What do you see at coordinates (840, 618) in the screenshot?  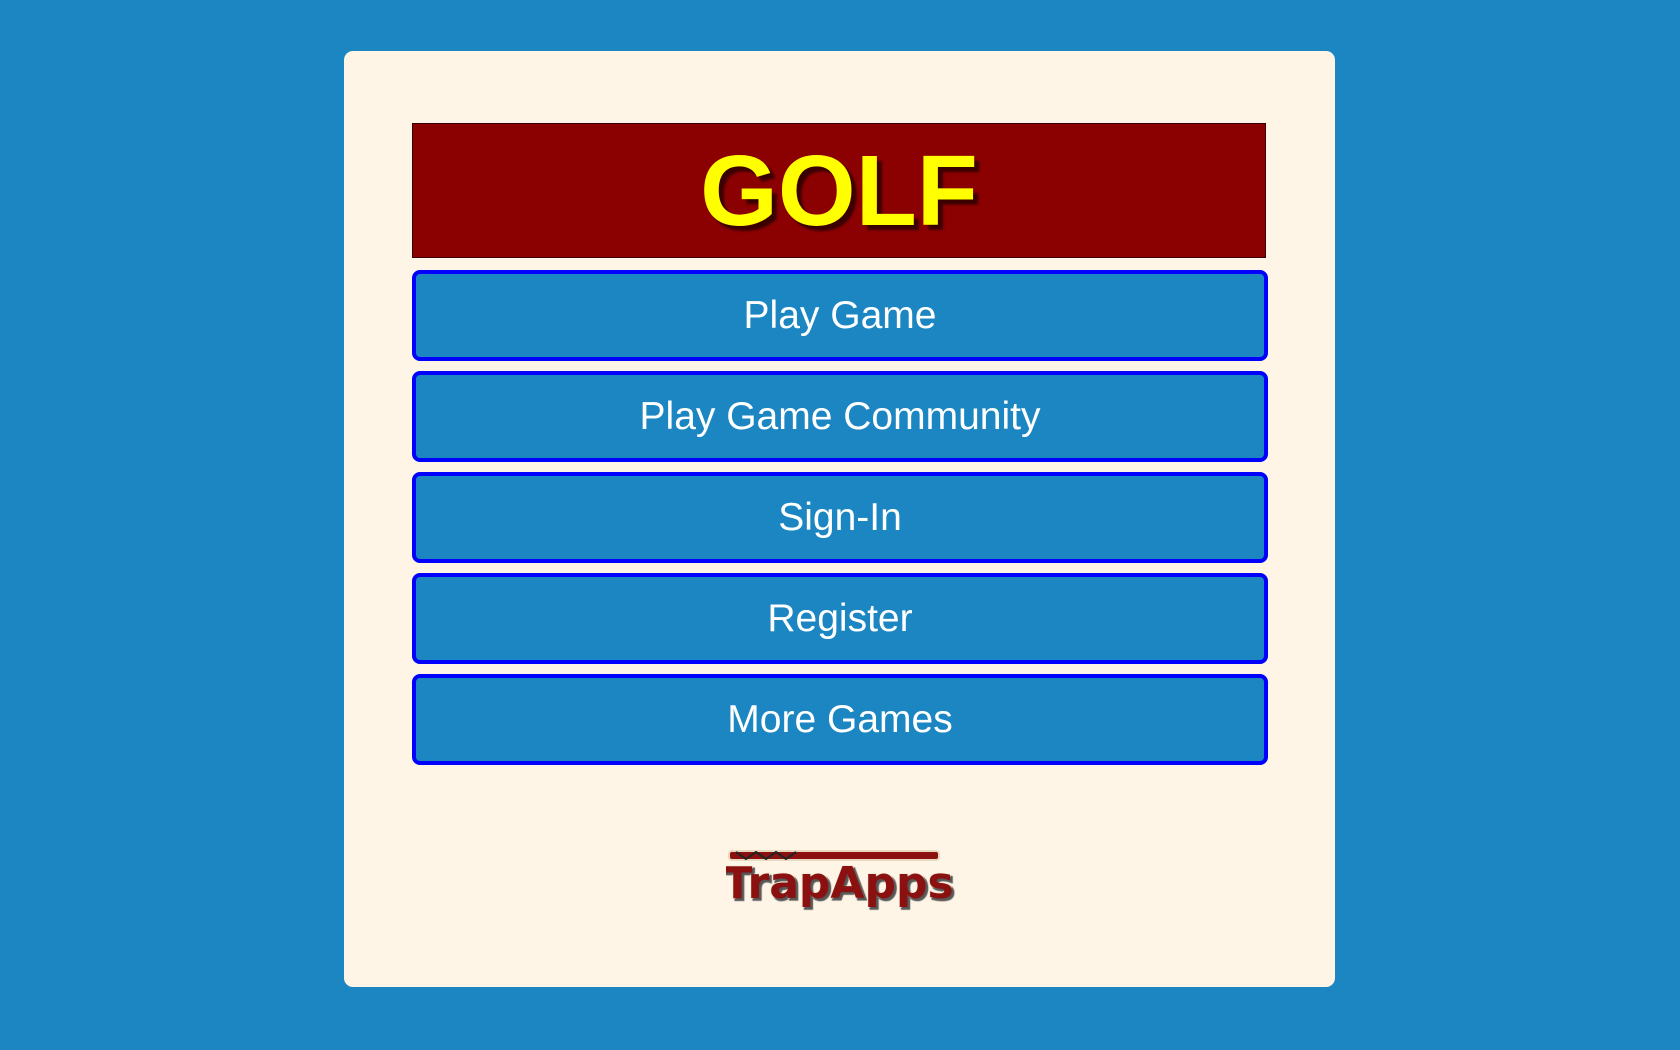 I see `register-button: Register` at bounding box center [840, 618].